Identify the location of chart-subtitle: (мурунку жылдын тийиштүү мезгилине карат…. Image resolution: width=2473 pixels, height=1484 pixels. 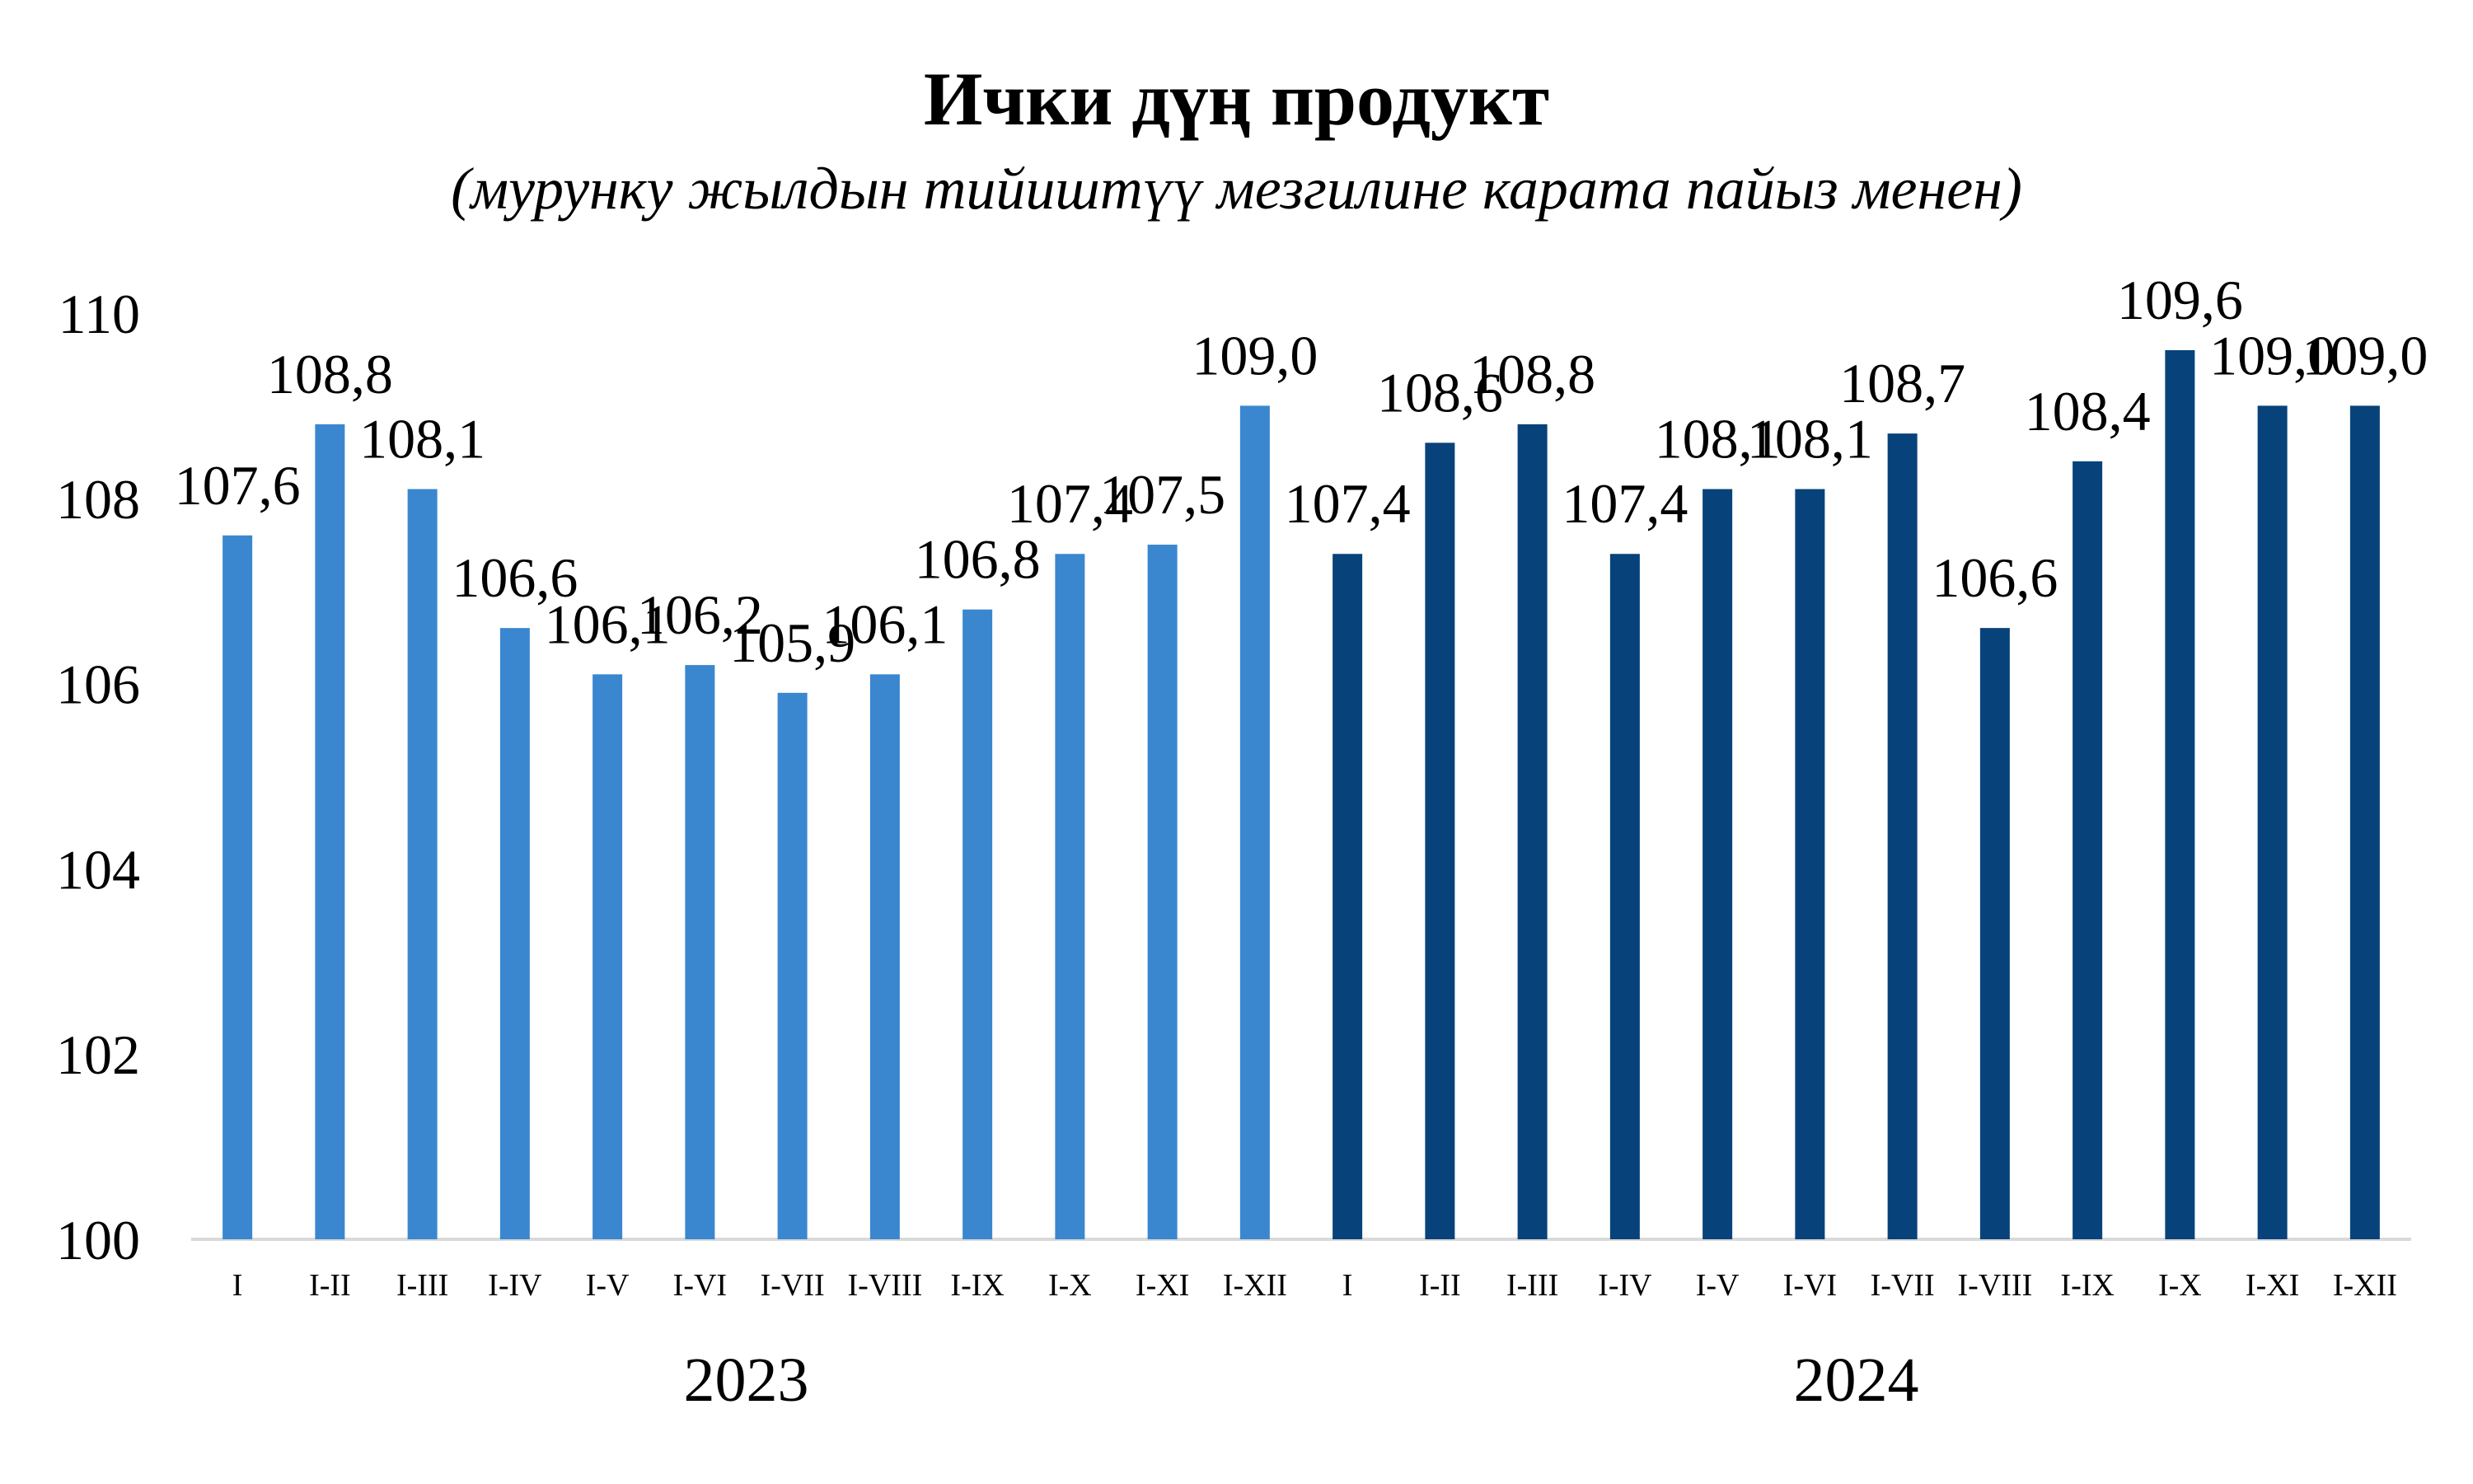
(1237, 189).